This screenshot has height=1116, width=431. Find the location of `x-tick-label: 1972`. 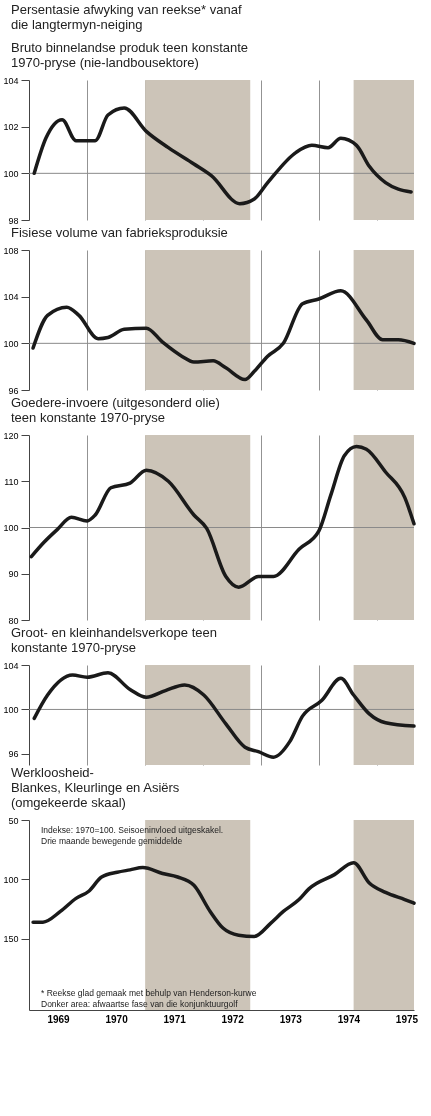

x-tick-label: 1972 is located at coordinates (233, 1019).